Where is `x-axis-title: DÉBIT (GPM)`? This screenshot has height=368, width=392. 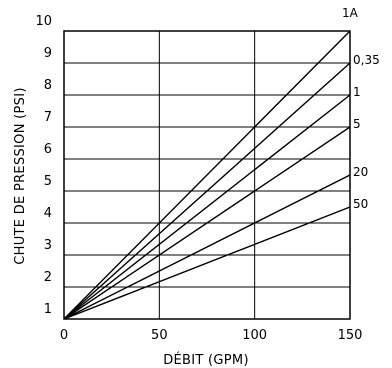 x-axis-title: DÉBIT (GPM) is located at coordinates (206, 360).